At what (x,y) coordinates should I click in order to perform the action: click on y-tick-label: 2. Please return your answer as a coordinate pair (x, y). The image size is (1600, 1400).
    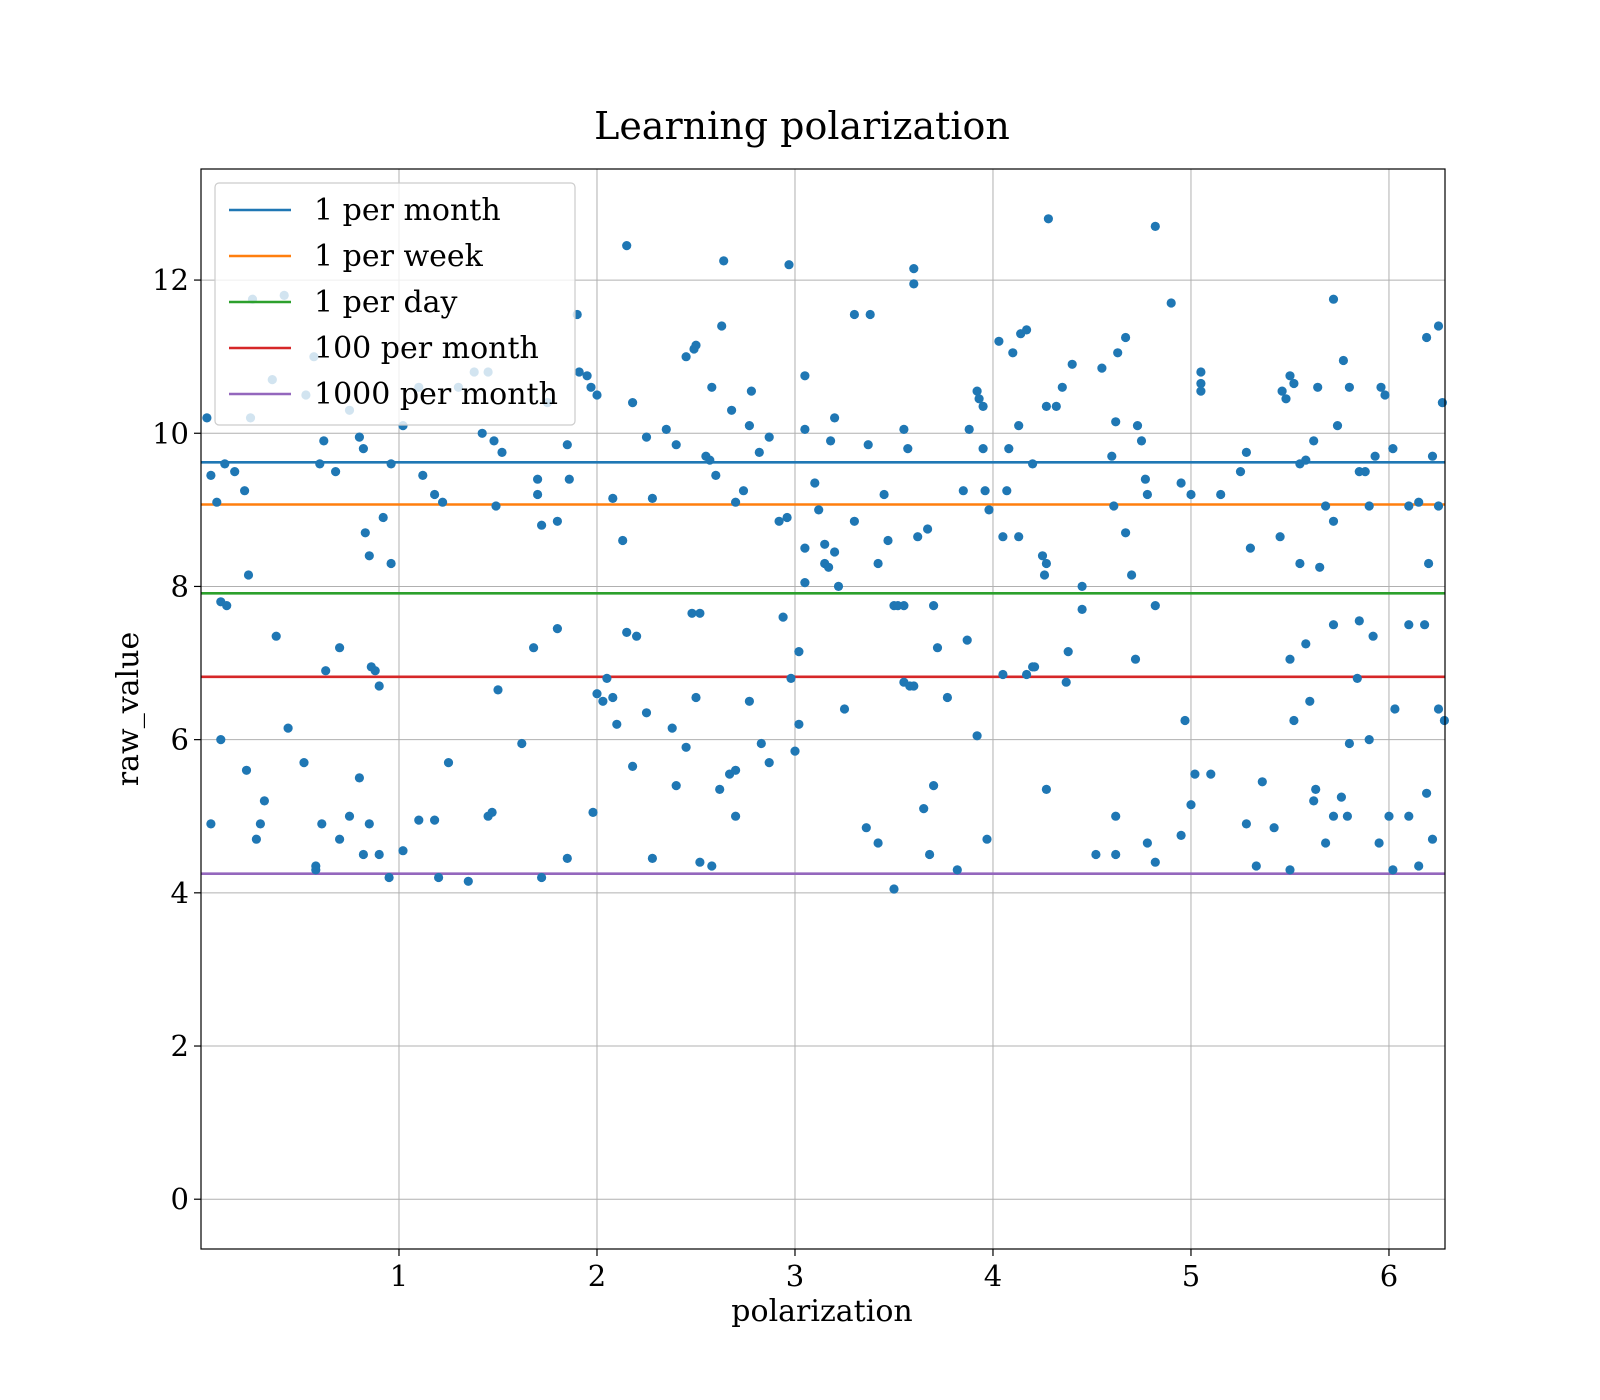
    Looking at the image, I should click on (180, 1046).